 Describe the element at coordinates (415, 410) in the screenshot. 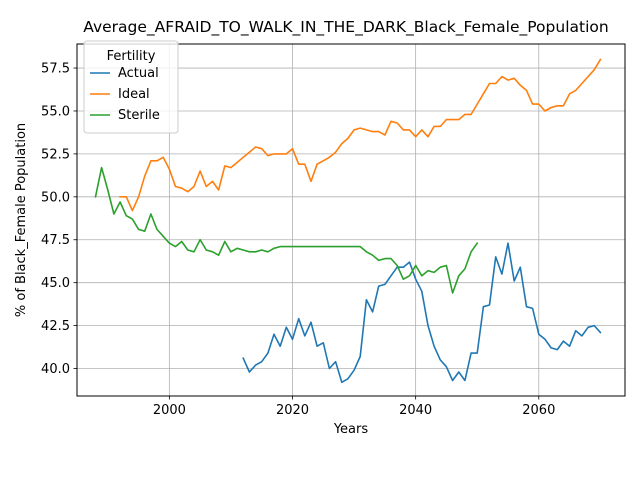

I see `x-tick-label: 2040` at that location.